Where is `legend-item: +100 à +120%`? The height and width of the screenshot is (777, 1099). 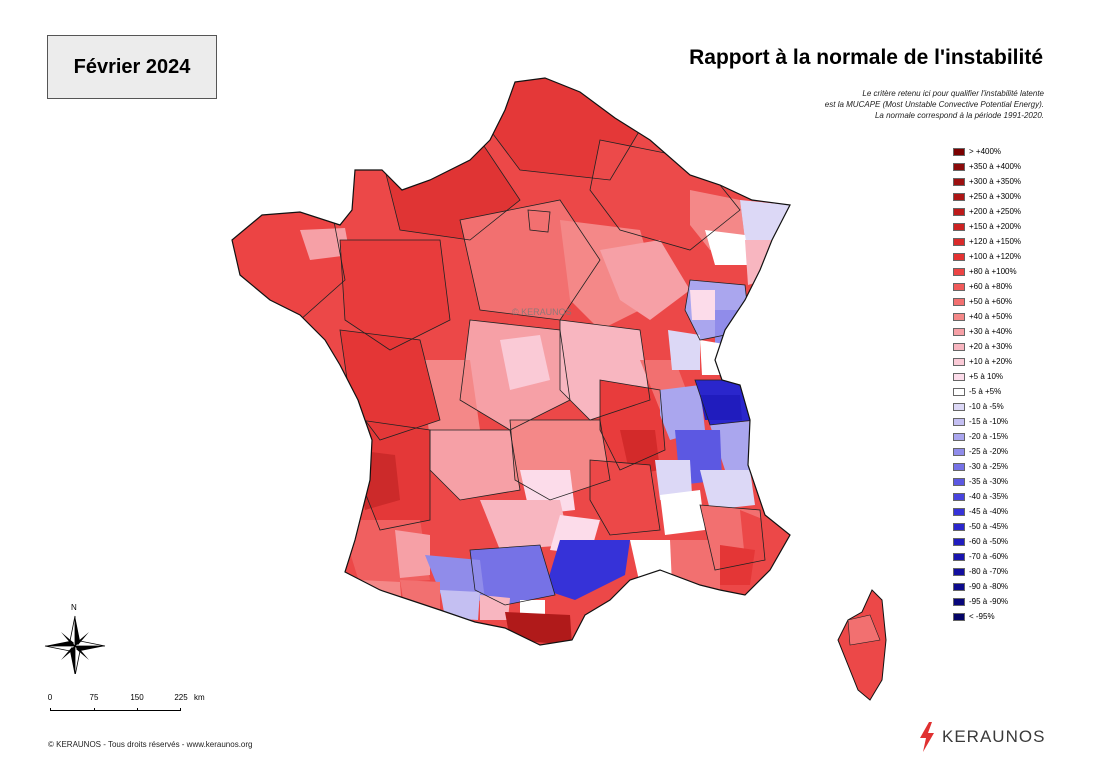 legend-item: +100 à +120% is located at coordinates (987, 256).